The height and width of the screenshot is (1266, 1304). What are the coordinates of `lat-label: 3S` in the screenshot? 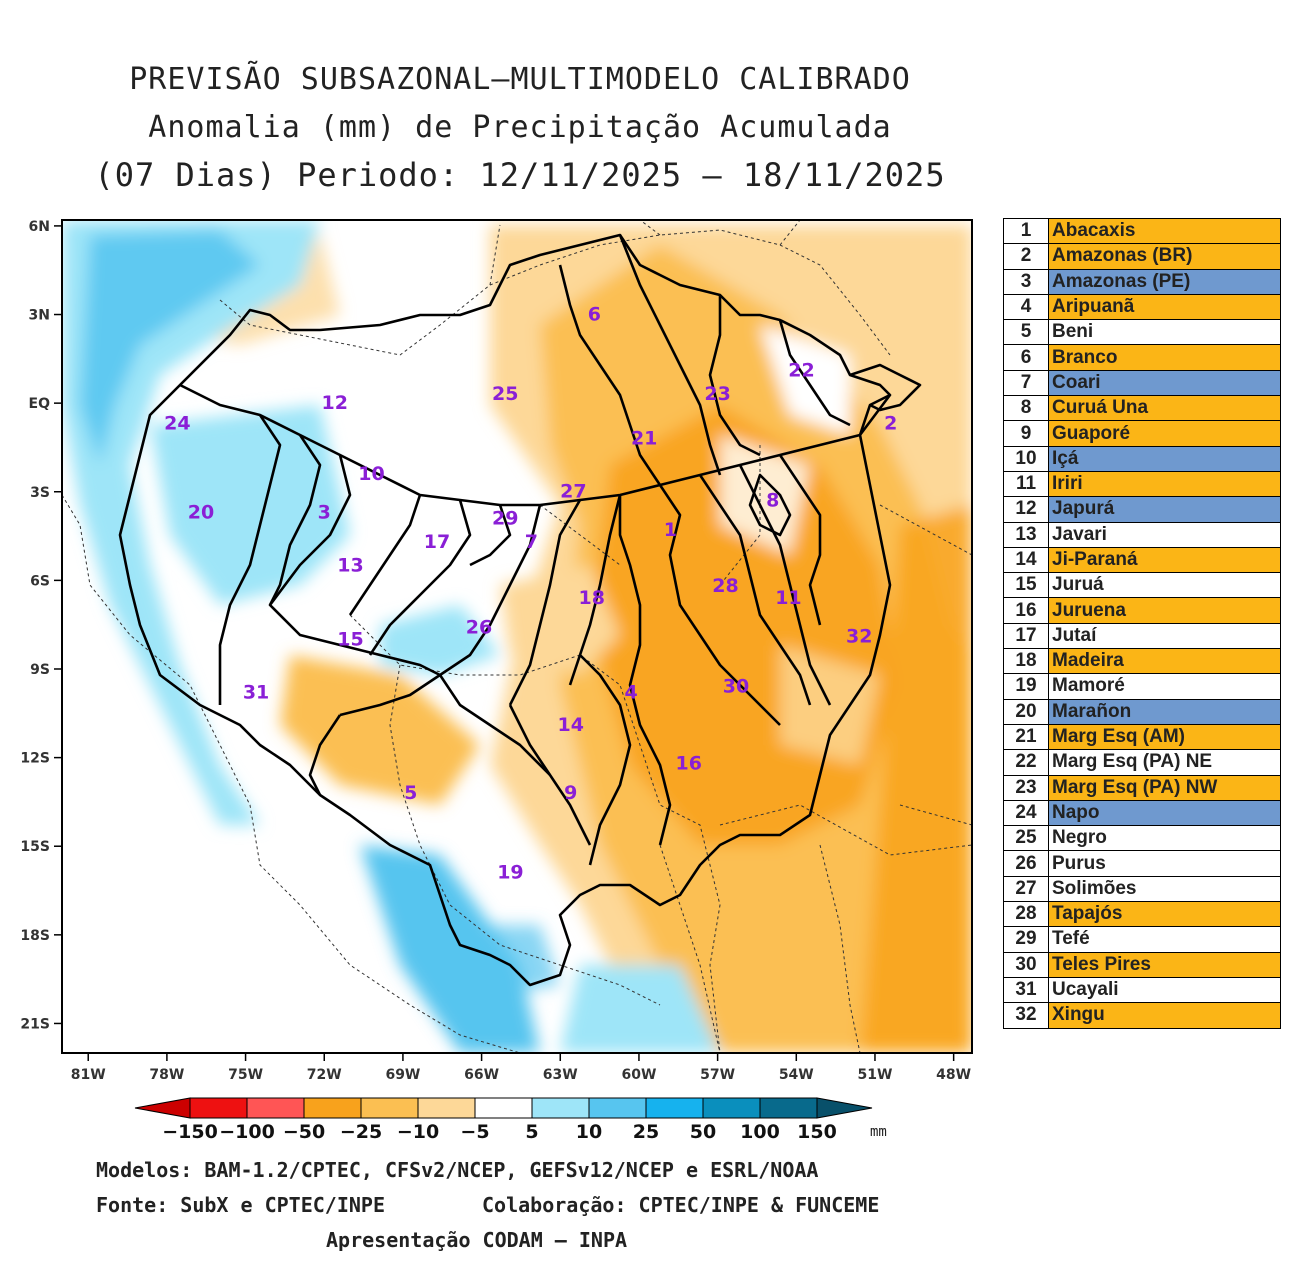 It's located at (40, 493).